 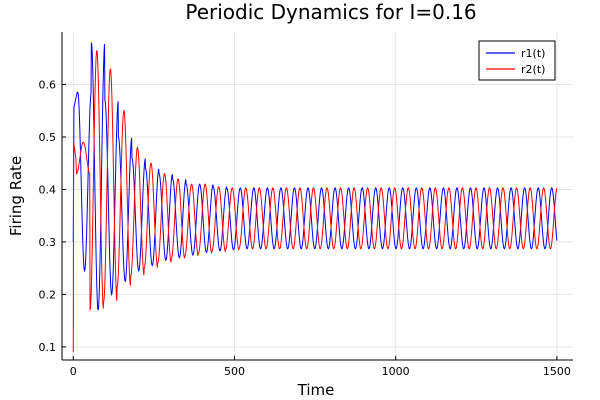 What do you see at coordinates (48, 84) in the screenshot?
I see `y-tick-label: 0.6` at bounding box center [48, 84].